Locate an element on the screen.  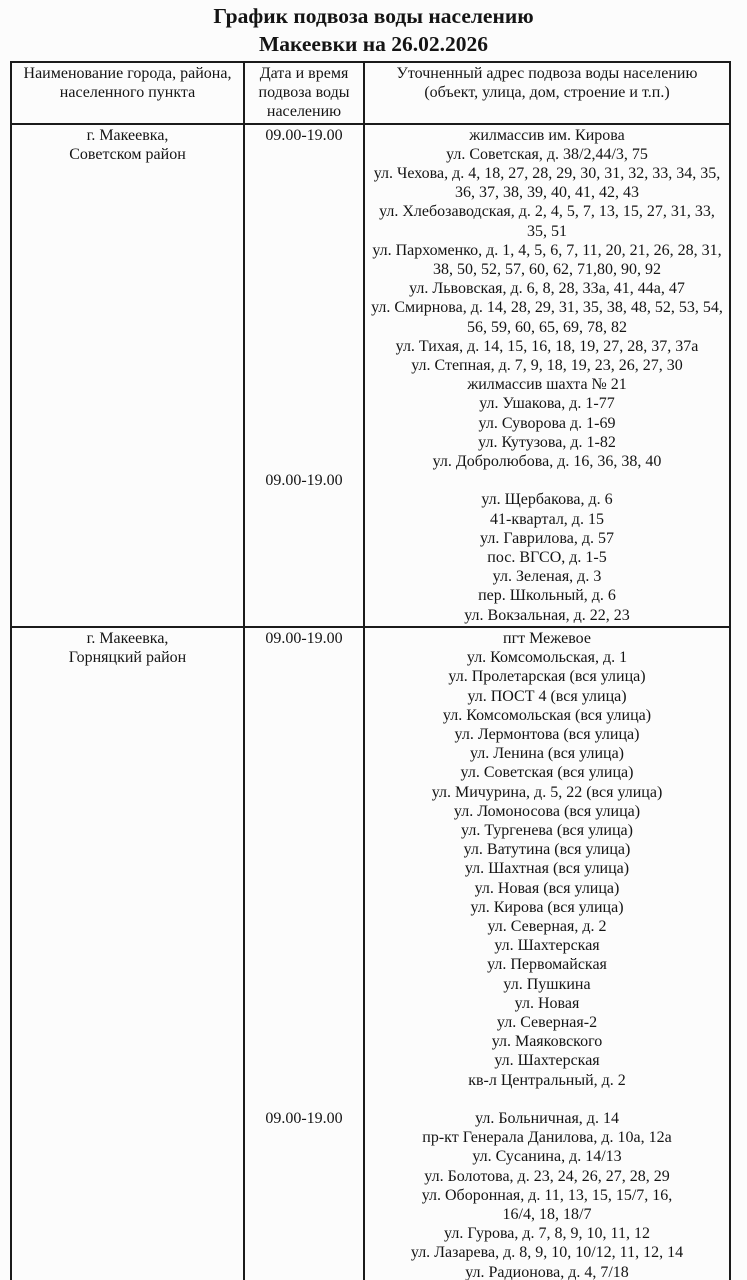
text-line: ул. Шахтная (вся улица) is located at coordinates (547, 869).